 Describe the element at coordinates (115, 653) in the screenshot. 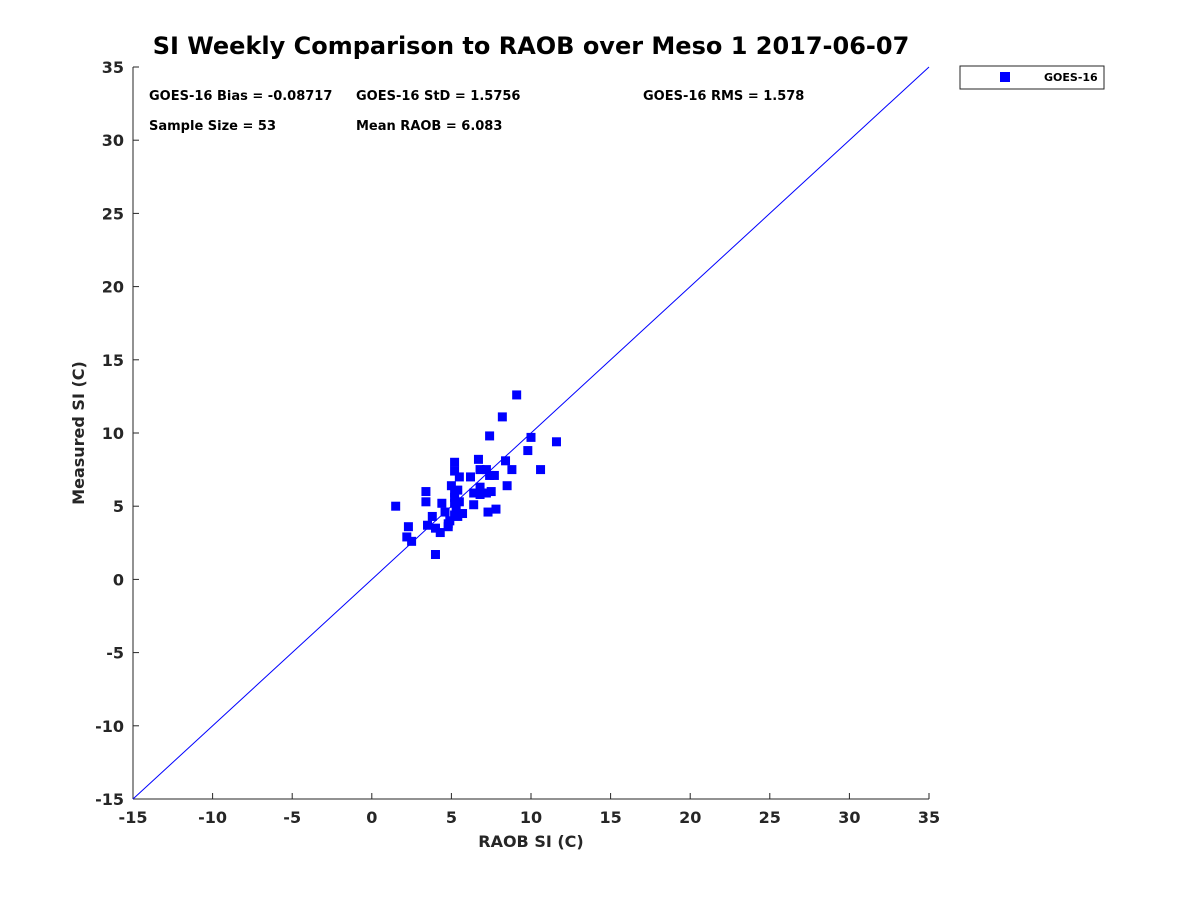

I see `y-tick-label: -5` at that location.